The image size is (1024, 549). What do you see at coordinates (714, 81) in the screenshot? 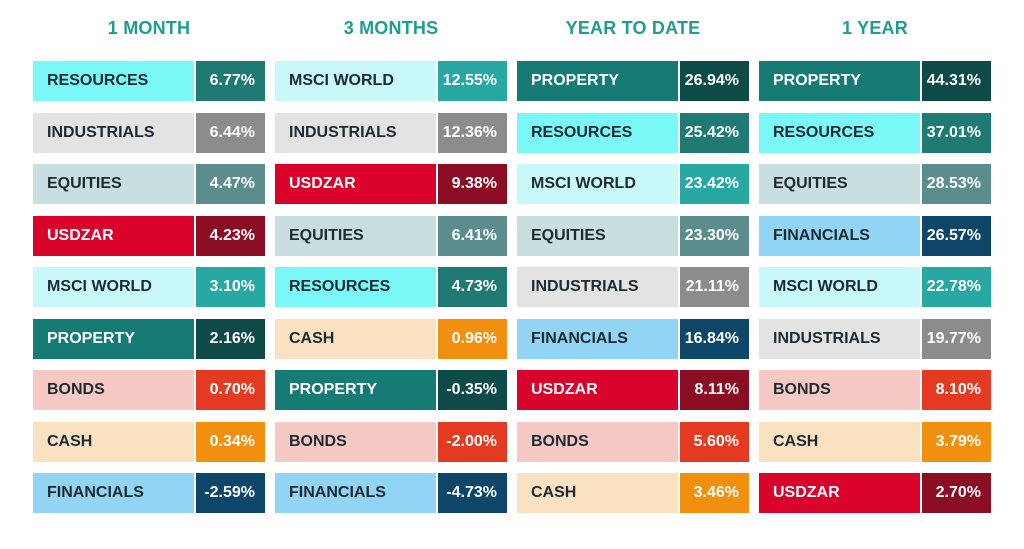
I see `return-value: 26.94%` at bounding box center [714, 81].